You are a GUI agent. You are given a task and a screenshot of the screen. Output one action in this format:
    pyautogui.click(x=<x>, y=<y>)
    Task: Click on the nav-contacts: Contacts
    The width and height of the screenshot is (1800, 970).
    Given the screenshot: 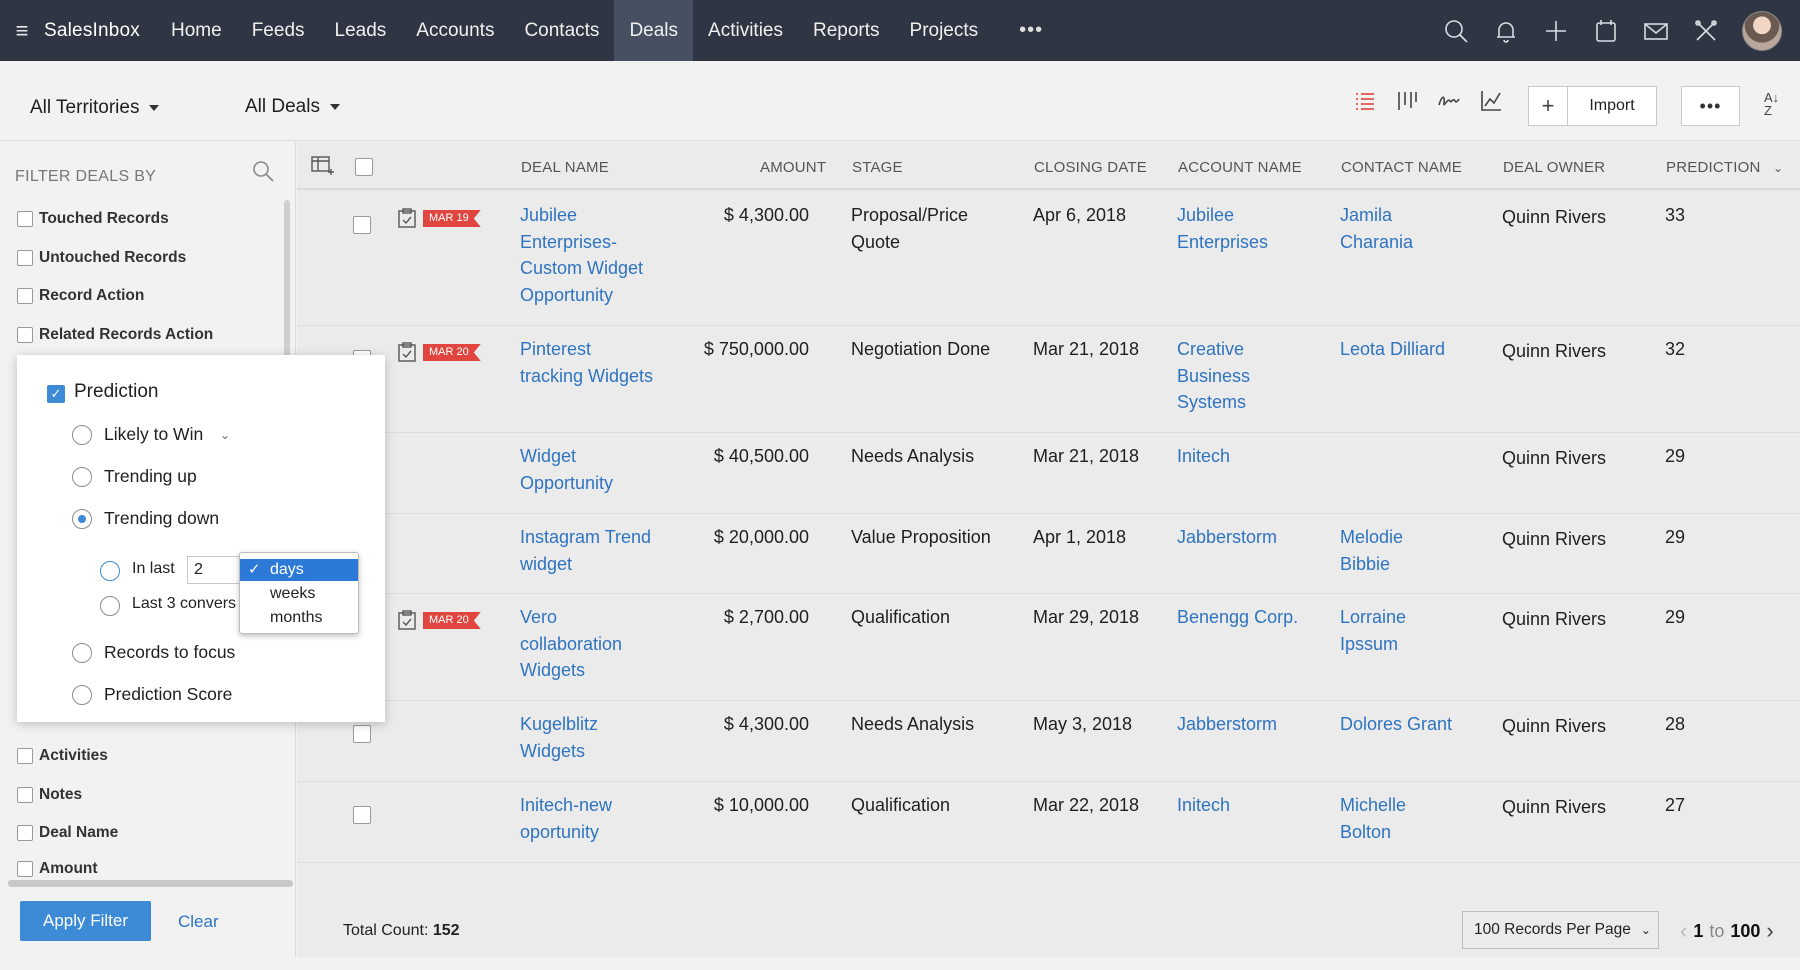 What is the action you would take?
    pyautogui.click(x=562, y=30)
    